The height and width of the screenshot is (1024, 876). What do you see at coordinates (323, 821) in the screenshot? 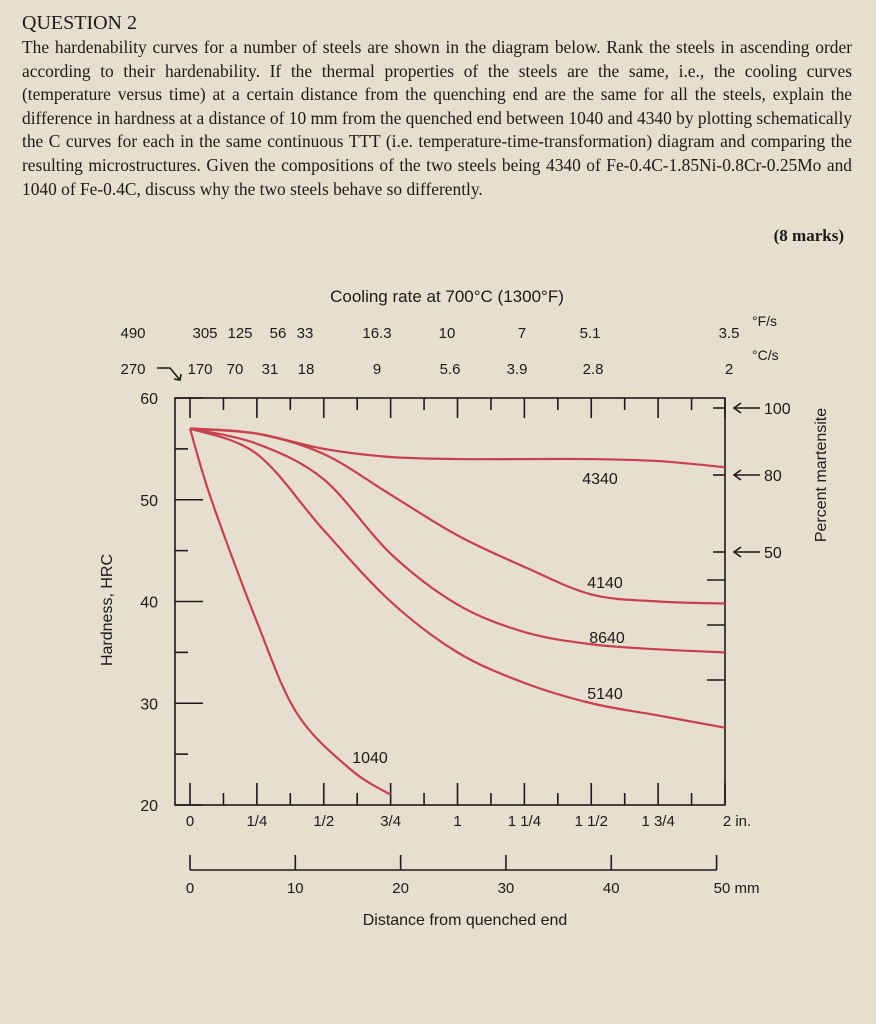
I see `x-tick-label-in: 1/2` at bounding box center [323, 821].